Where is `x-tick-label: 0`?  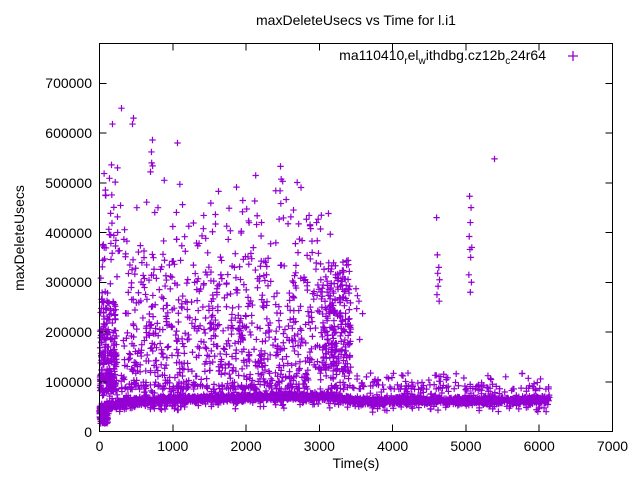
x-tick-label: 0 is located at coordinates (99, 446).